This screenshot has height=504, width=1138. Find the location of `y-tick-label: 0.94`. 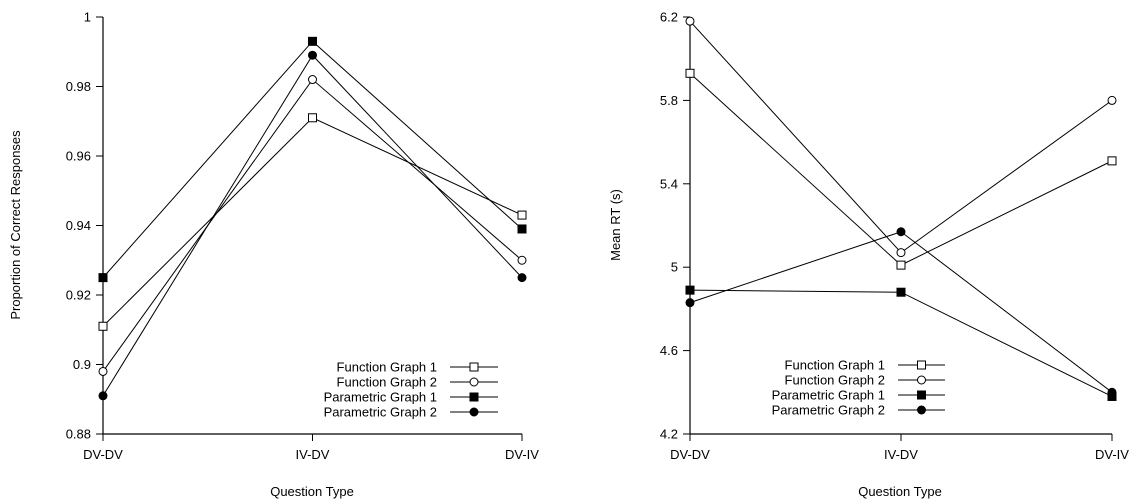

y-tick-label: 0.94 is located at coordinates (78, 225).